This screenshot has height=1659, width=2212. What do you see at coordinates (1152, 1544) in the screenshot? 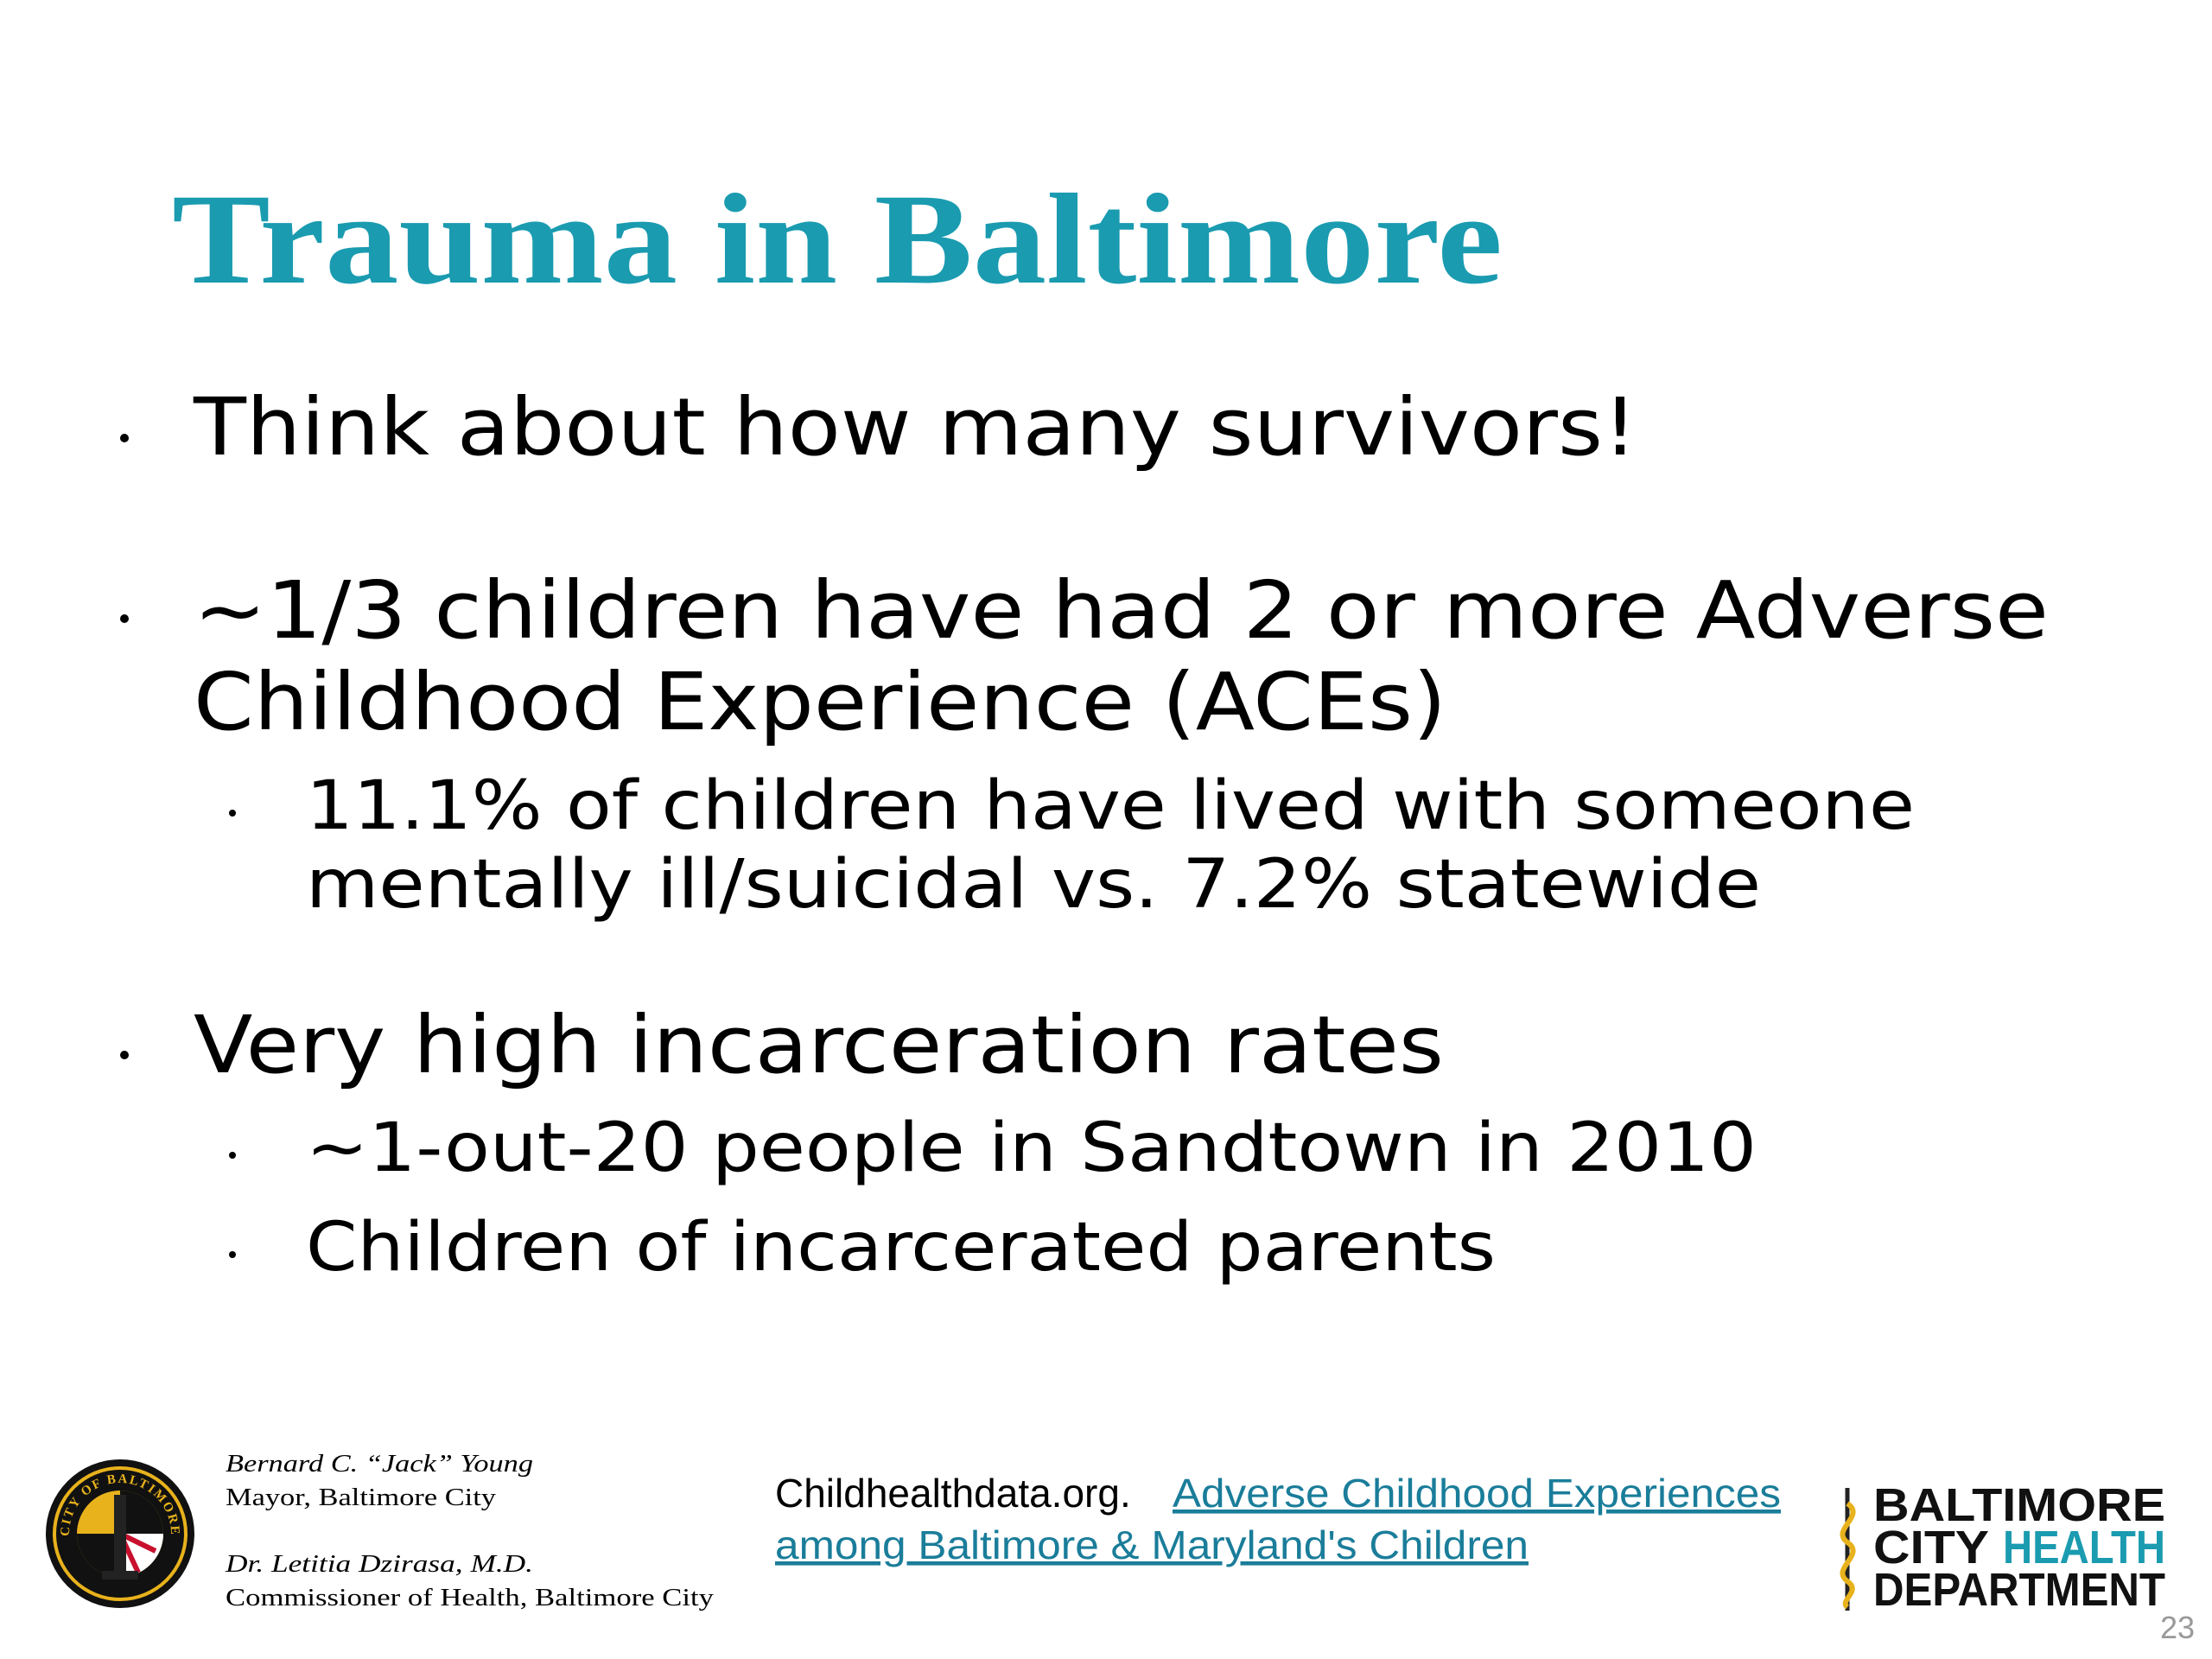
I see `citation-link: among Baltimore & Maryland's Children` at bounding box center [1152, 1544].